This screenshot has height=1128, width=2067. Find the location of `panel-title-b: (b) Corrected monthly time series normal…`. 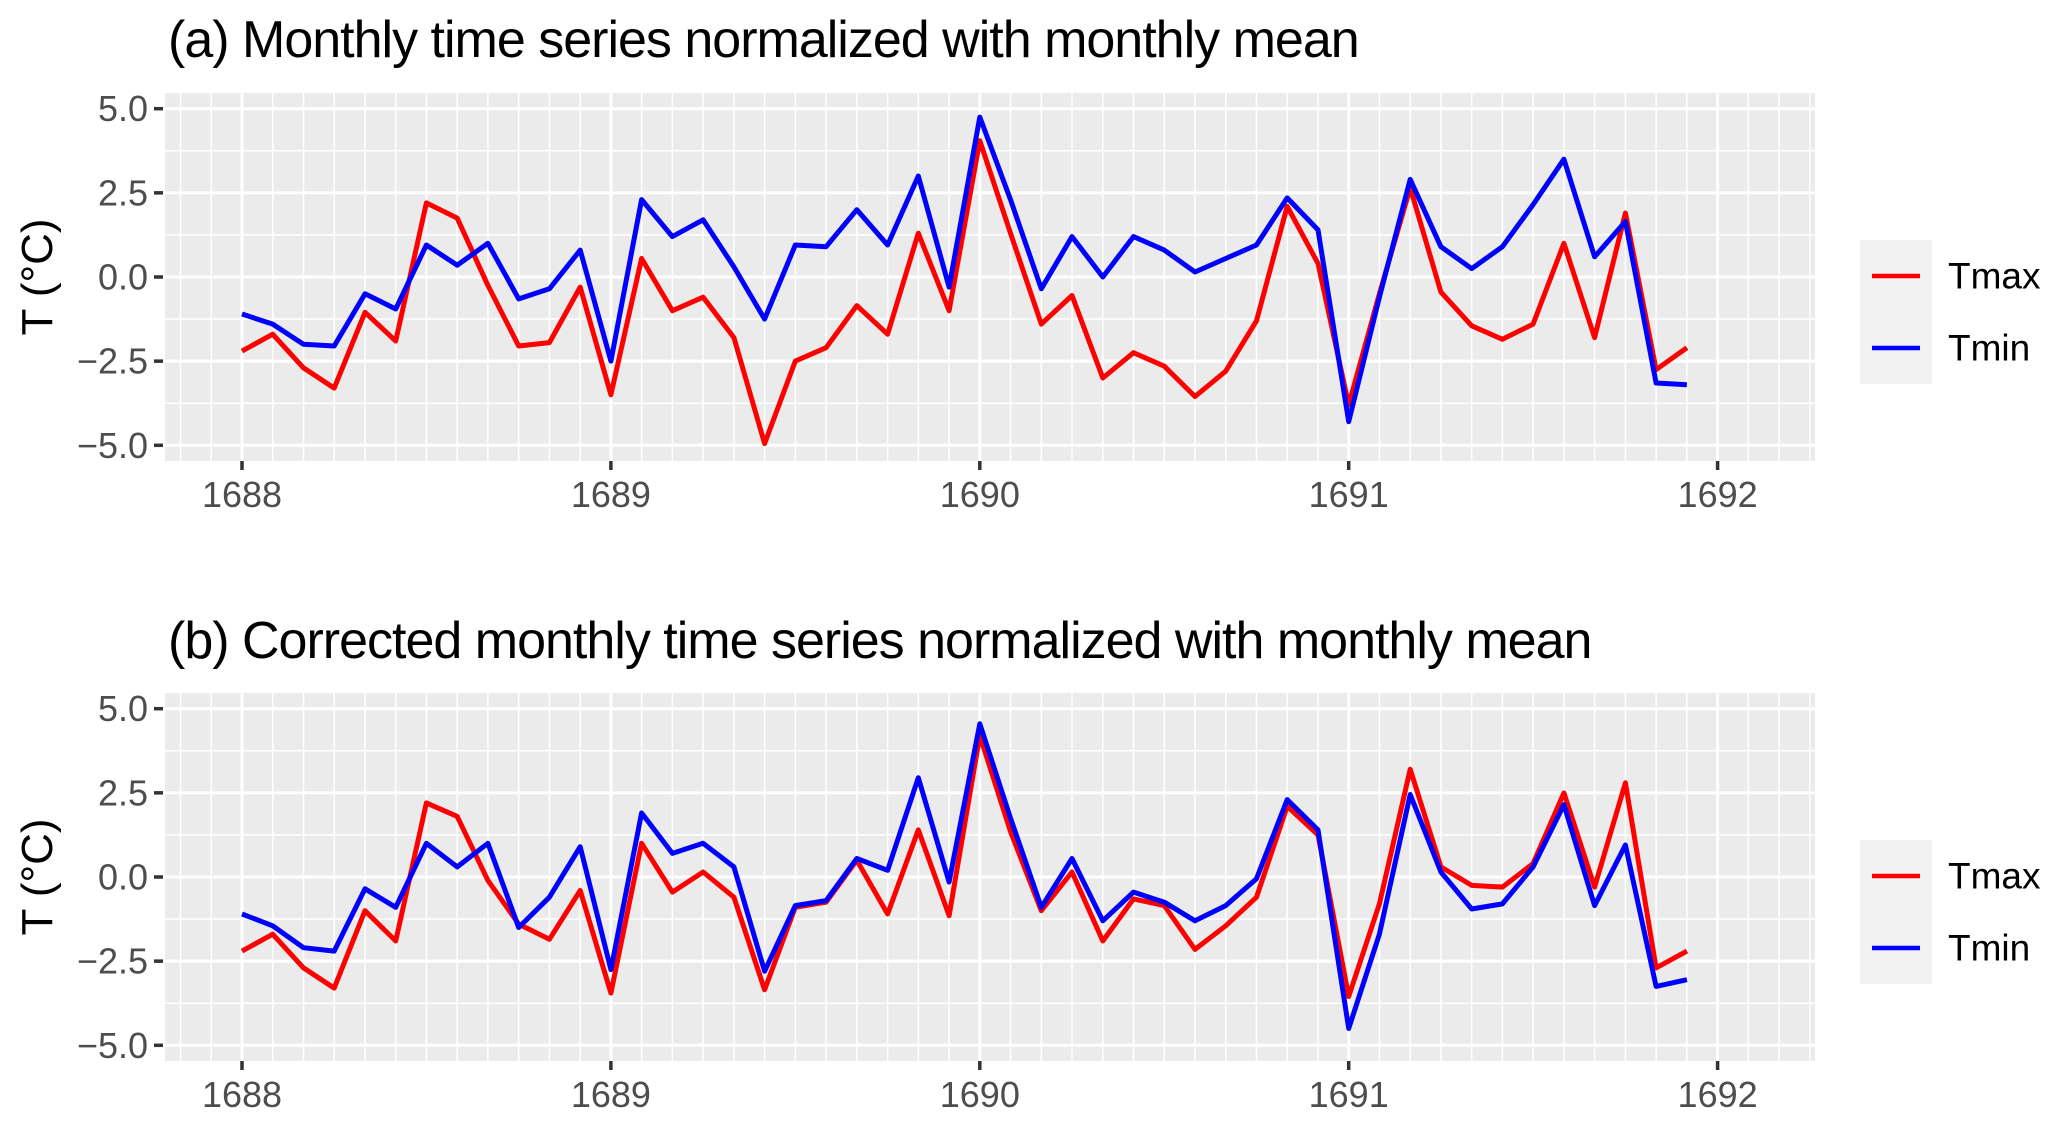

panel-title-b: (b) Corrected monthly time series normal… is located at coordinates (879, 641).